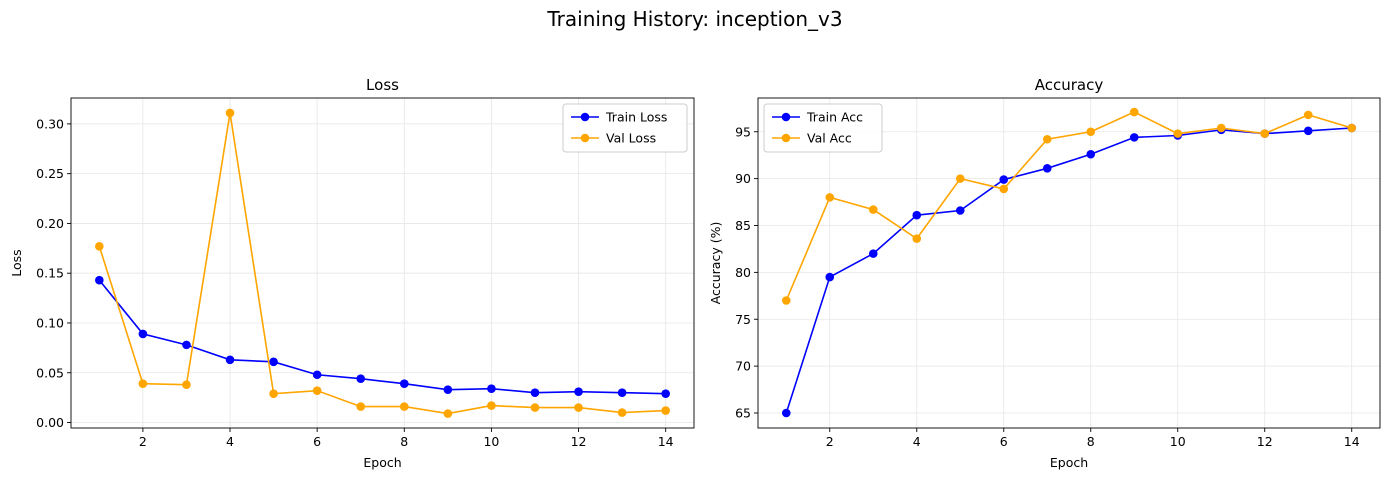 The height and width of the screenshot is (480, 1390). What do you see at coordinates (230, 441) in the screenshot?
I see `x-tick-label: 4` at bounding box center [230, 441].